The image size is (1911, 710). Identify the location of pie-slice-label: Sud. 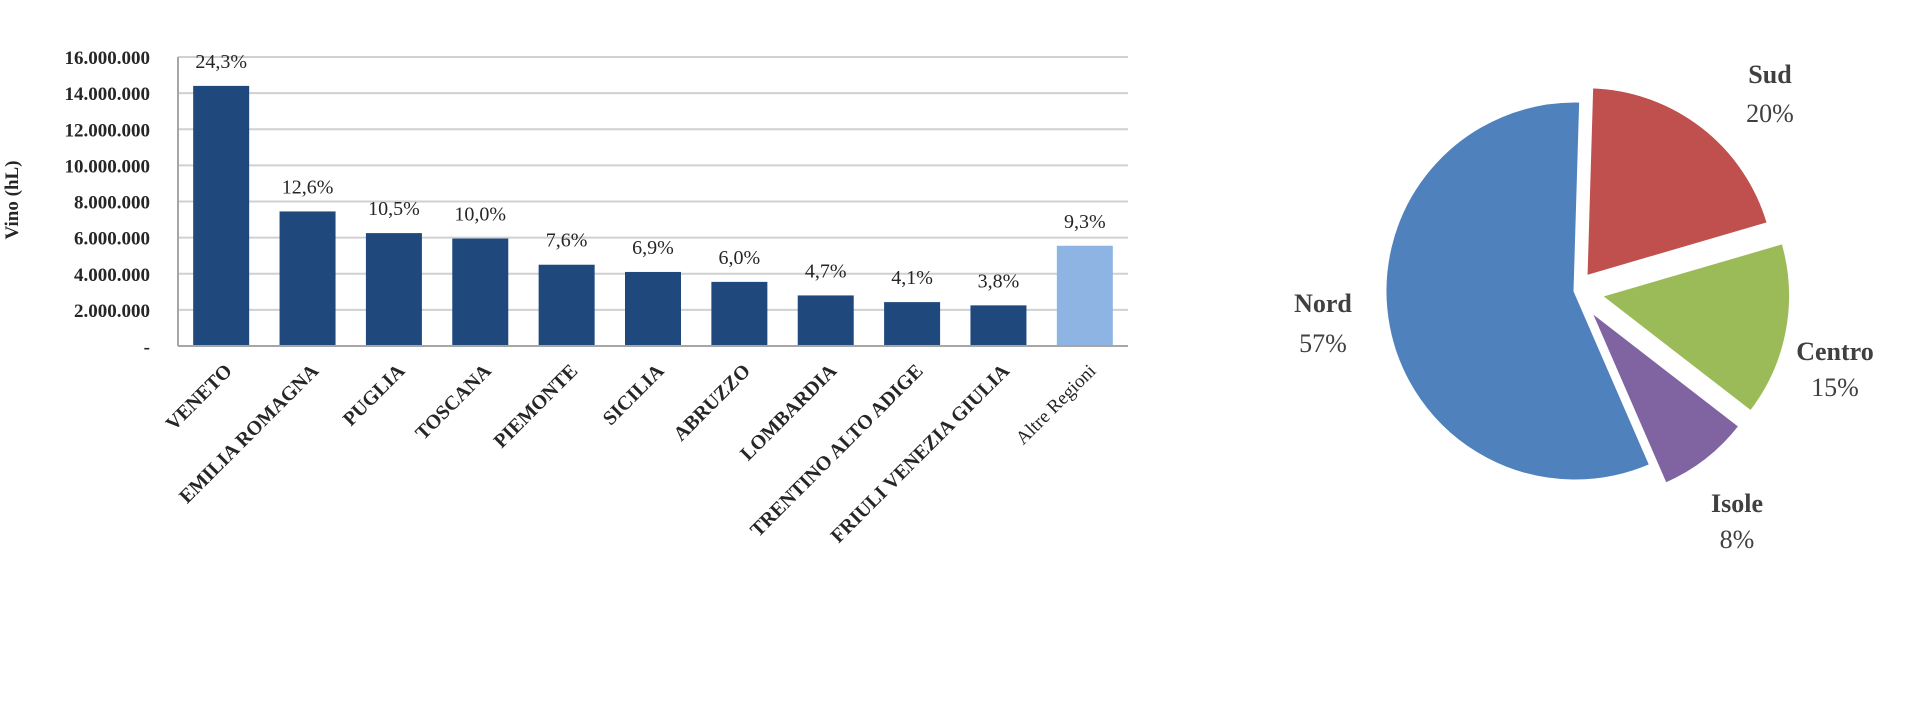
(1770, 74).